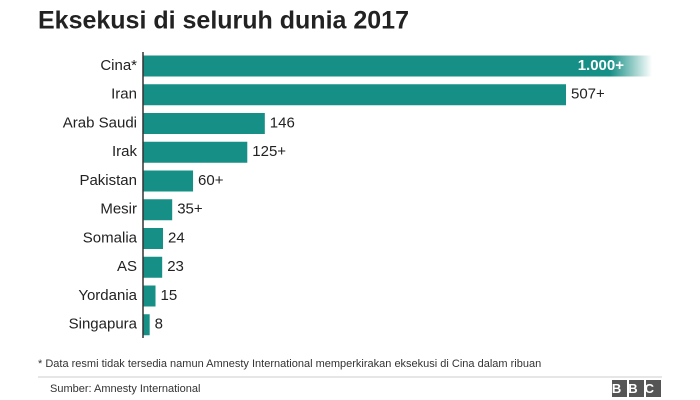  I want to click on logo: BBC, so click(636, 388).